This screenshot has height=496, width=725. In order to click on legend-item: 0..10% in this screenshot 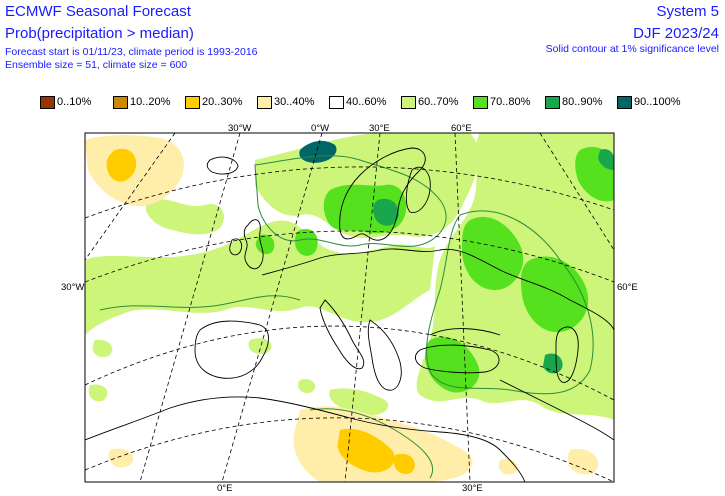, I will do `click(65, 102)`.